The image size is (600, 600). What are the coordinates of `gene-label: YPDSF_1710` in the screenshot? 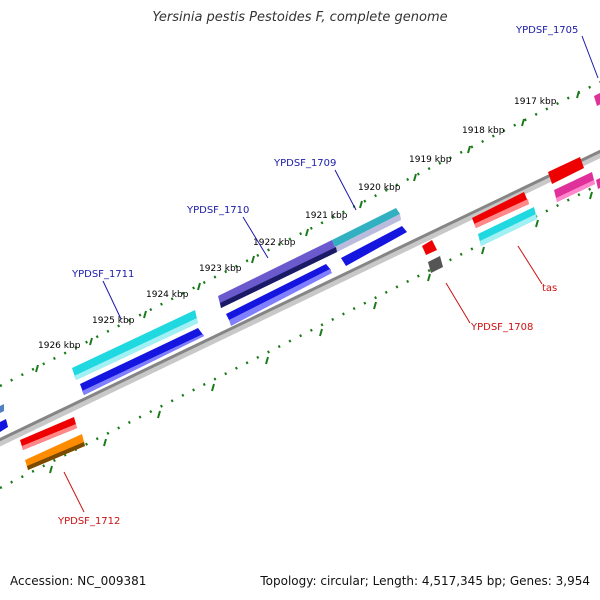 It's located at (217, 210).